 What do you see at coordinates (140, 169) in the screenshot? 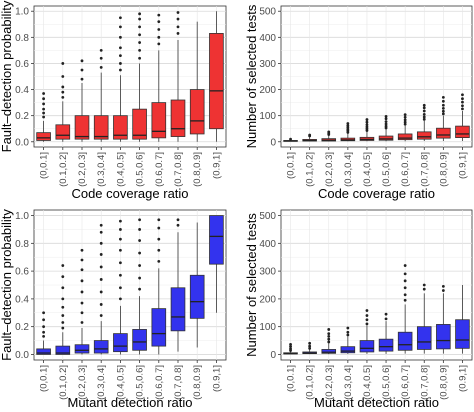
I see `x-tick-label: (0.5,0.6]` at bounding box center [140, 169].